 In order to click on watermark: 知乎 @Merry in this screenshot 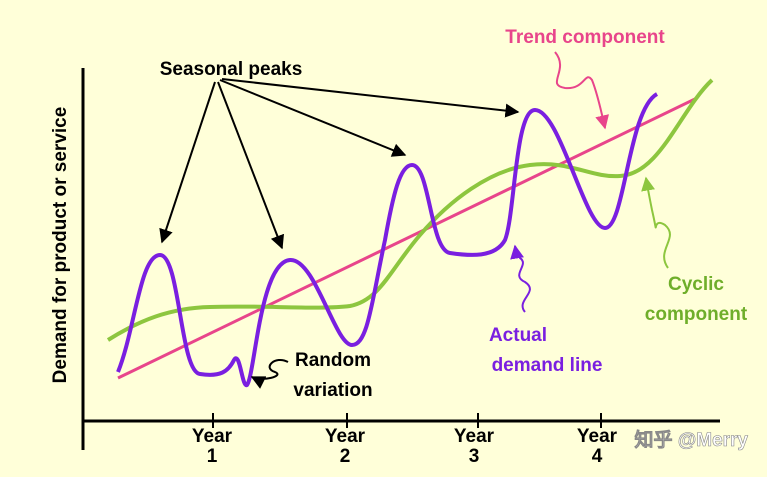, I will do `click(691, 439)`.